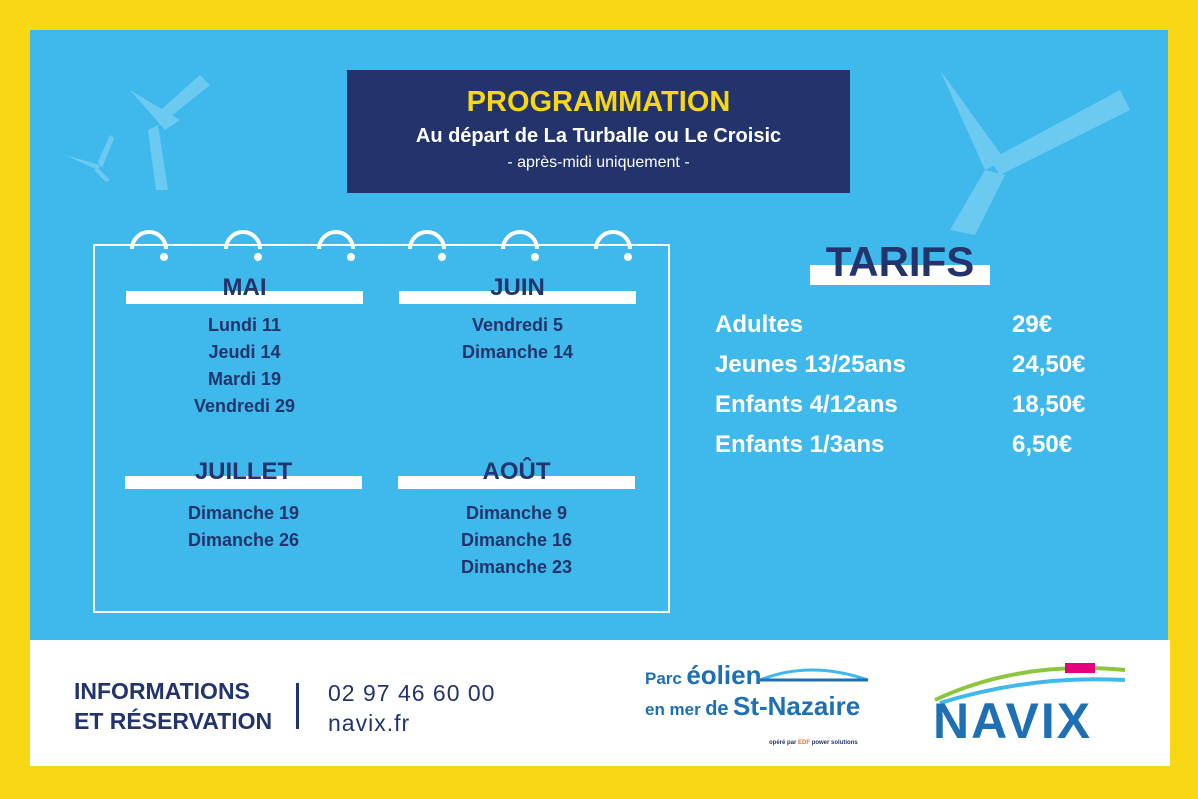 The width and height of the screenshot is (1198, 799). What do you see at coordinates (516, 471) in the screenshot?
I see `month: AOÛT` at bounding box center [516, 471].